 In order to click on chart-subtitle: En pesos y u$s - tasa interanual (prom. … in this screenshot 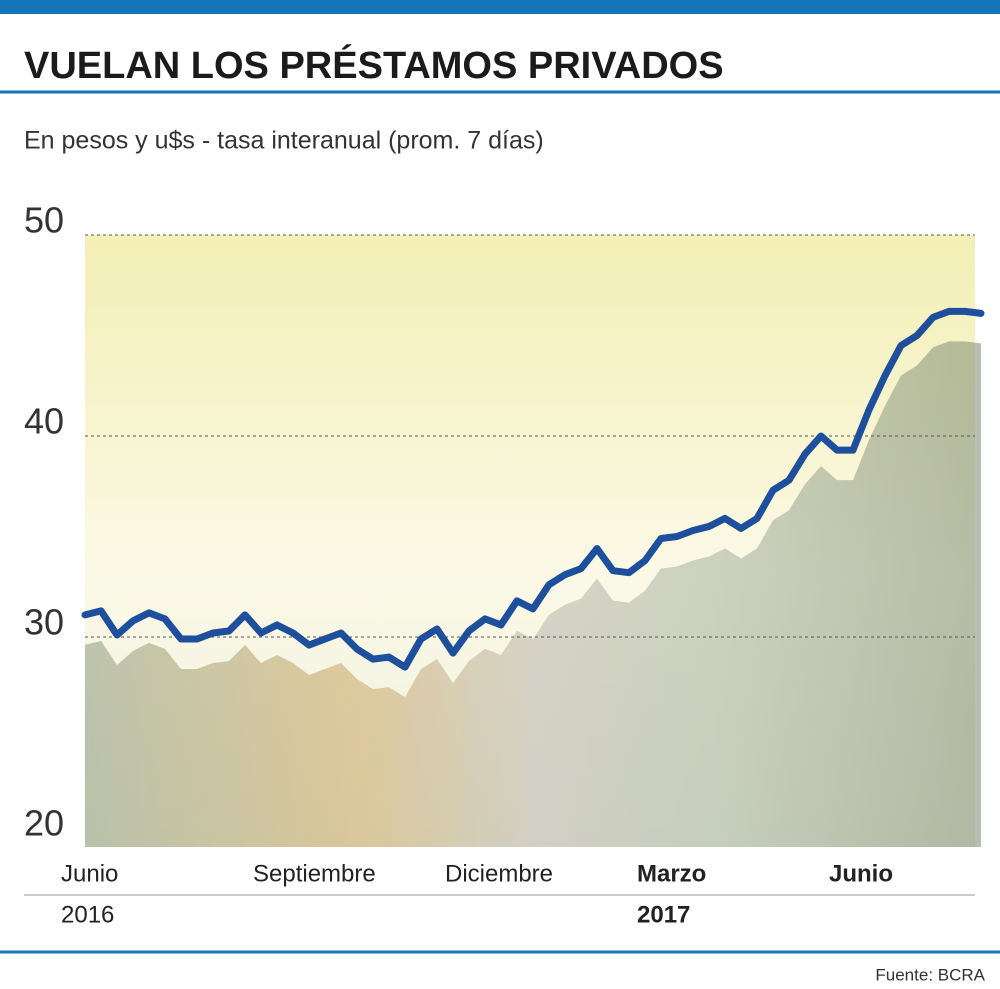, I will do `click(284, 141)`.